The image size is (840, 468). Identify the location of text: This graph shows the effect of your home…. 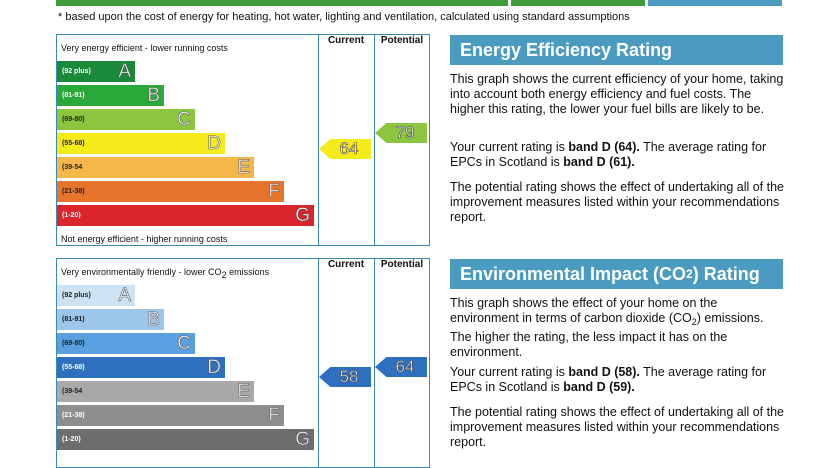
(584, 310).